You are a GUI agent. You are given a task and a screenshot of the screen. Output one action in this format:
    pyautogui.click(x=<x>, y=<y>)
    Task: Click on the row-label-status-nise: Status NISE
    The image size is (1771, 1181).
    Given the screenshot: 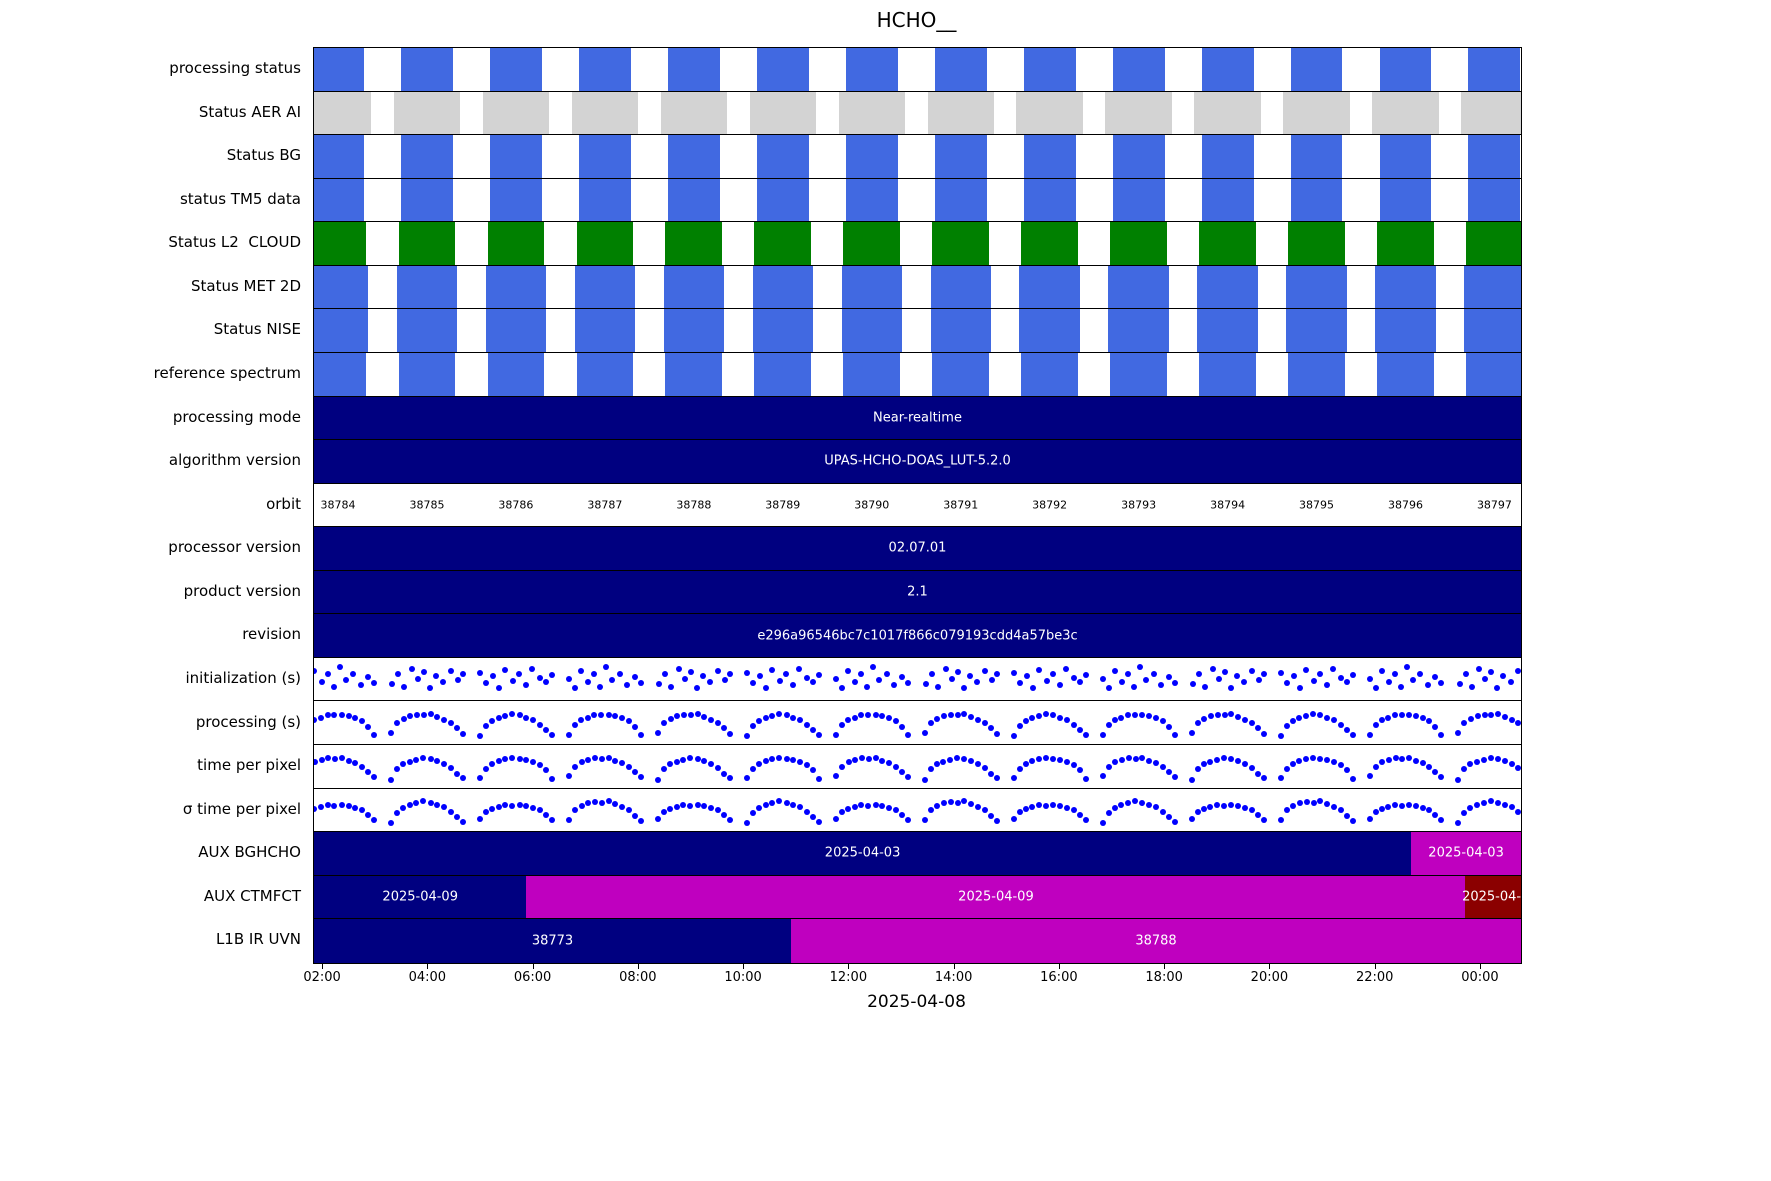 What is the action you would take?
    pyautogui.click(x=257, y=329)
    